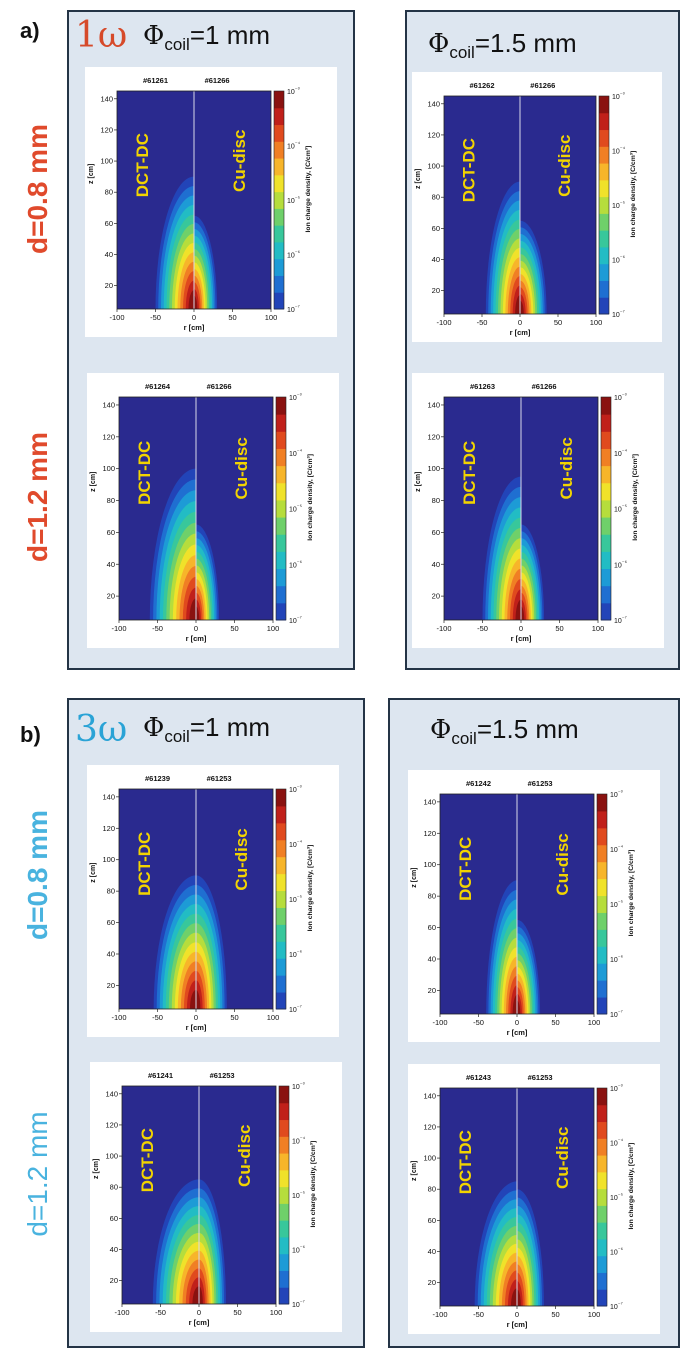 The image size is (685, 1357). I want to click on colorbar-tick-label: 10⁻⁵, so click(295, 899).